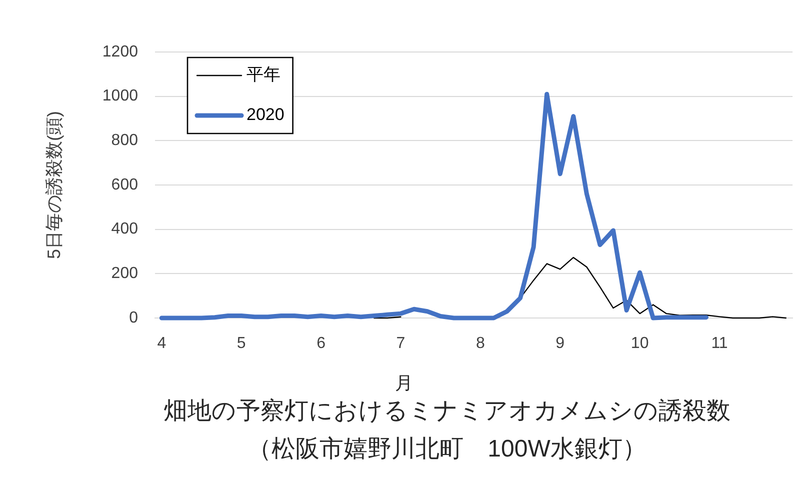 This screenshot has width=802, height=489. Describe the element at coordinates (447, 411) in the screenshot. I see `text: 畑地の予察灯におけるミナミアオカメムシの誘殺数` at that location.